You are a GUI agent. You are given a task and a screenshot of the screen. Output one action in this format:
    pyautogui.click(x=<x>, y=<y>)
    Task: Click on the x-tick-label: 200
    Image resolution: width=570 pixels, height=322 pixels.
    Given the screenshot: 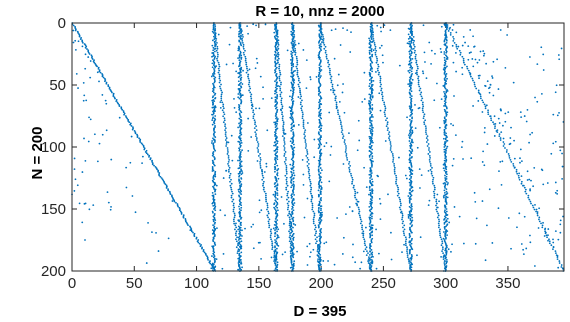 What is the action you would take?
    pyautogui.click(x=321, y=283)
    